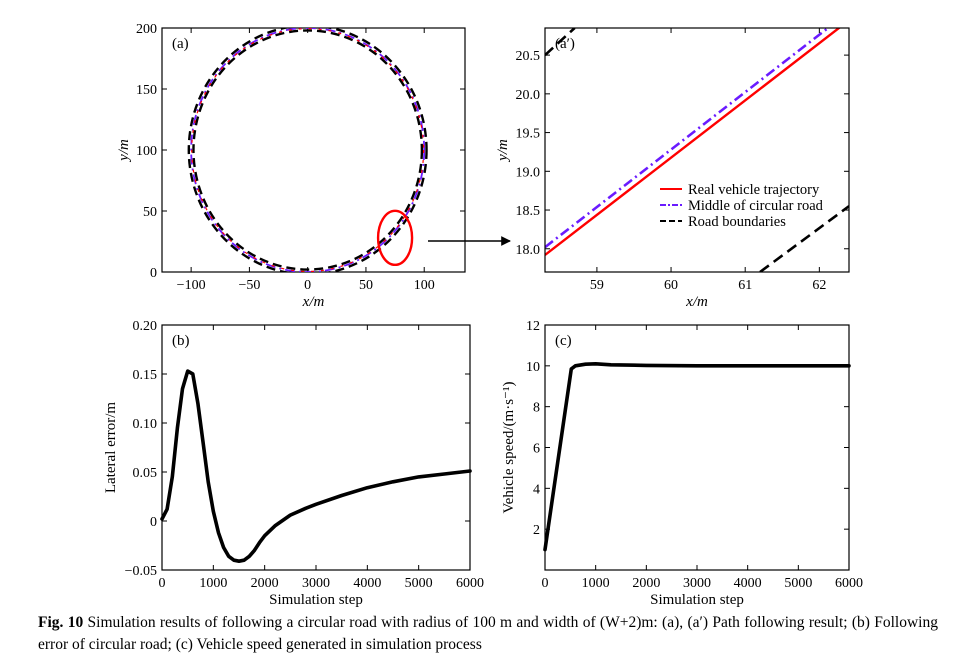 The width and height of the screenshot is (961, 665). Describe the element at coordinates (528, 95) in the screenshot. I see `panel-a-prime-ytick-label: 20.0` at that location.